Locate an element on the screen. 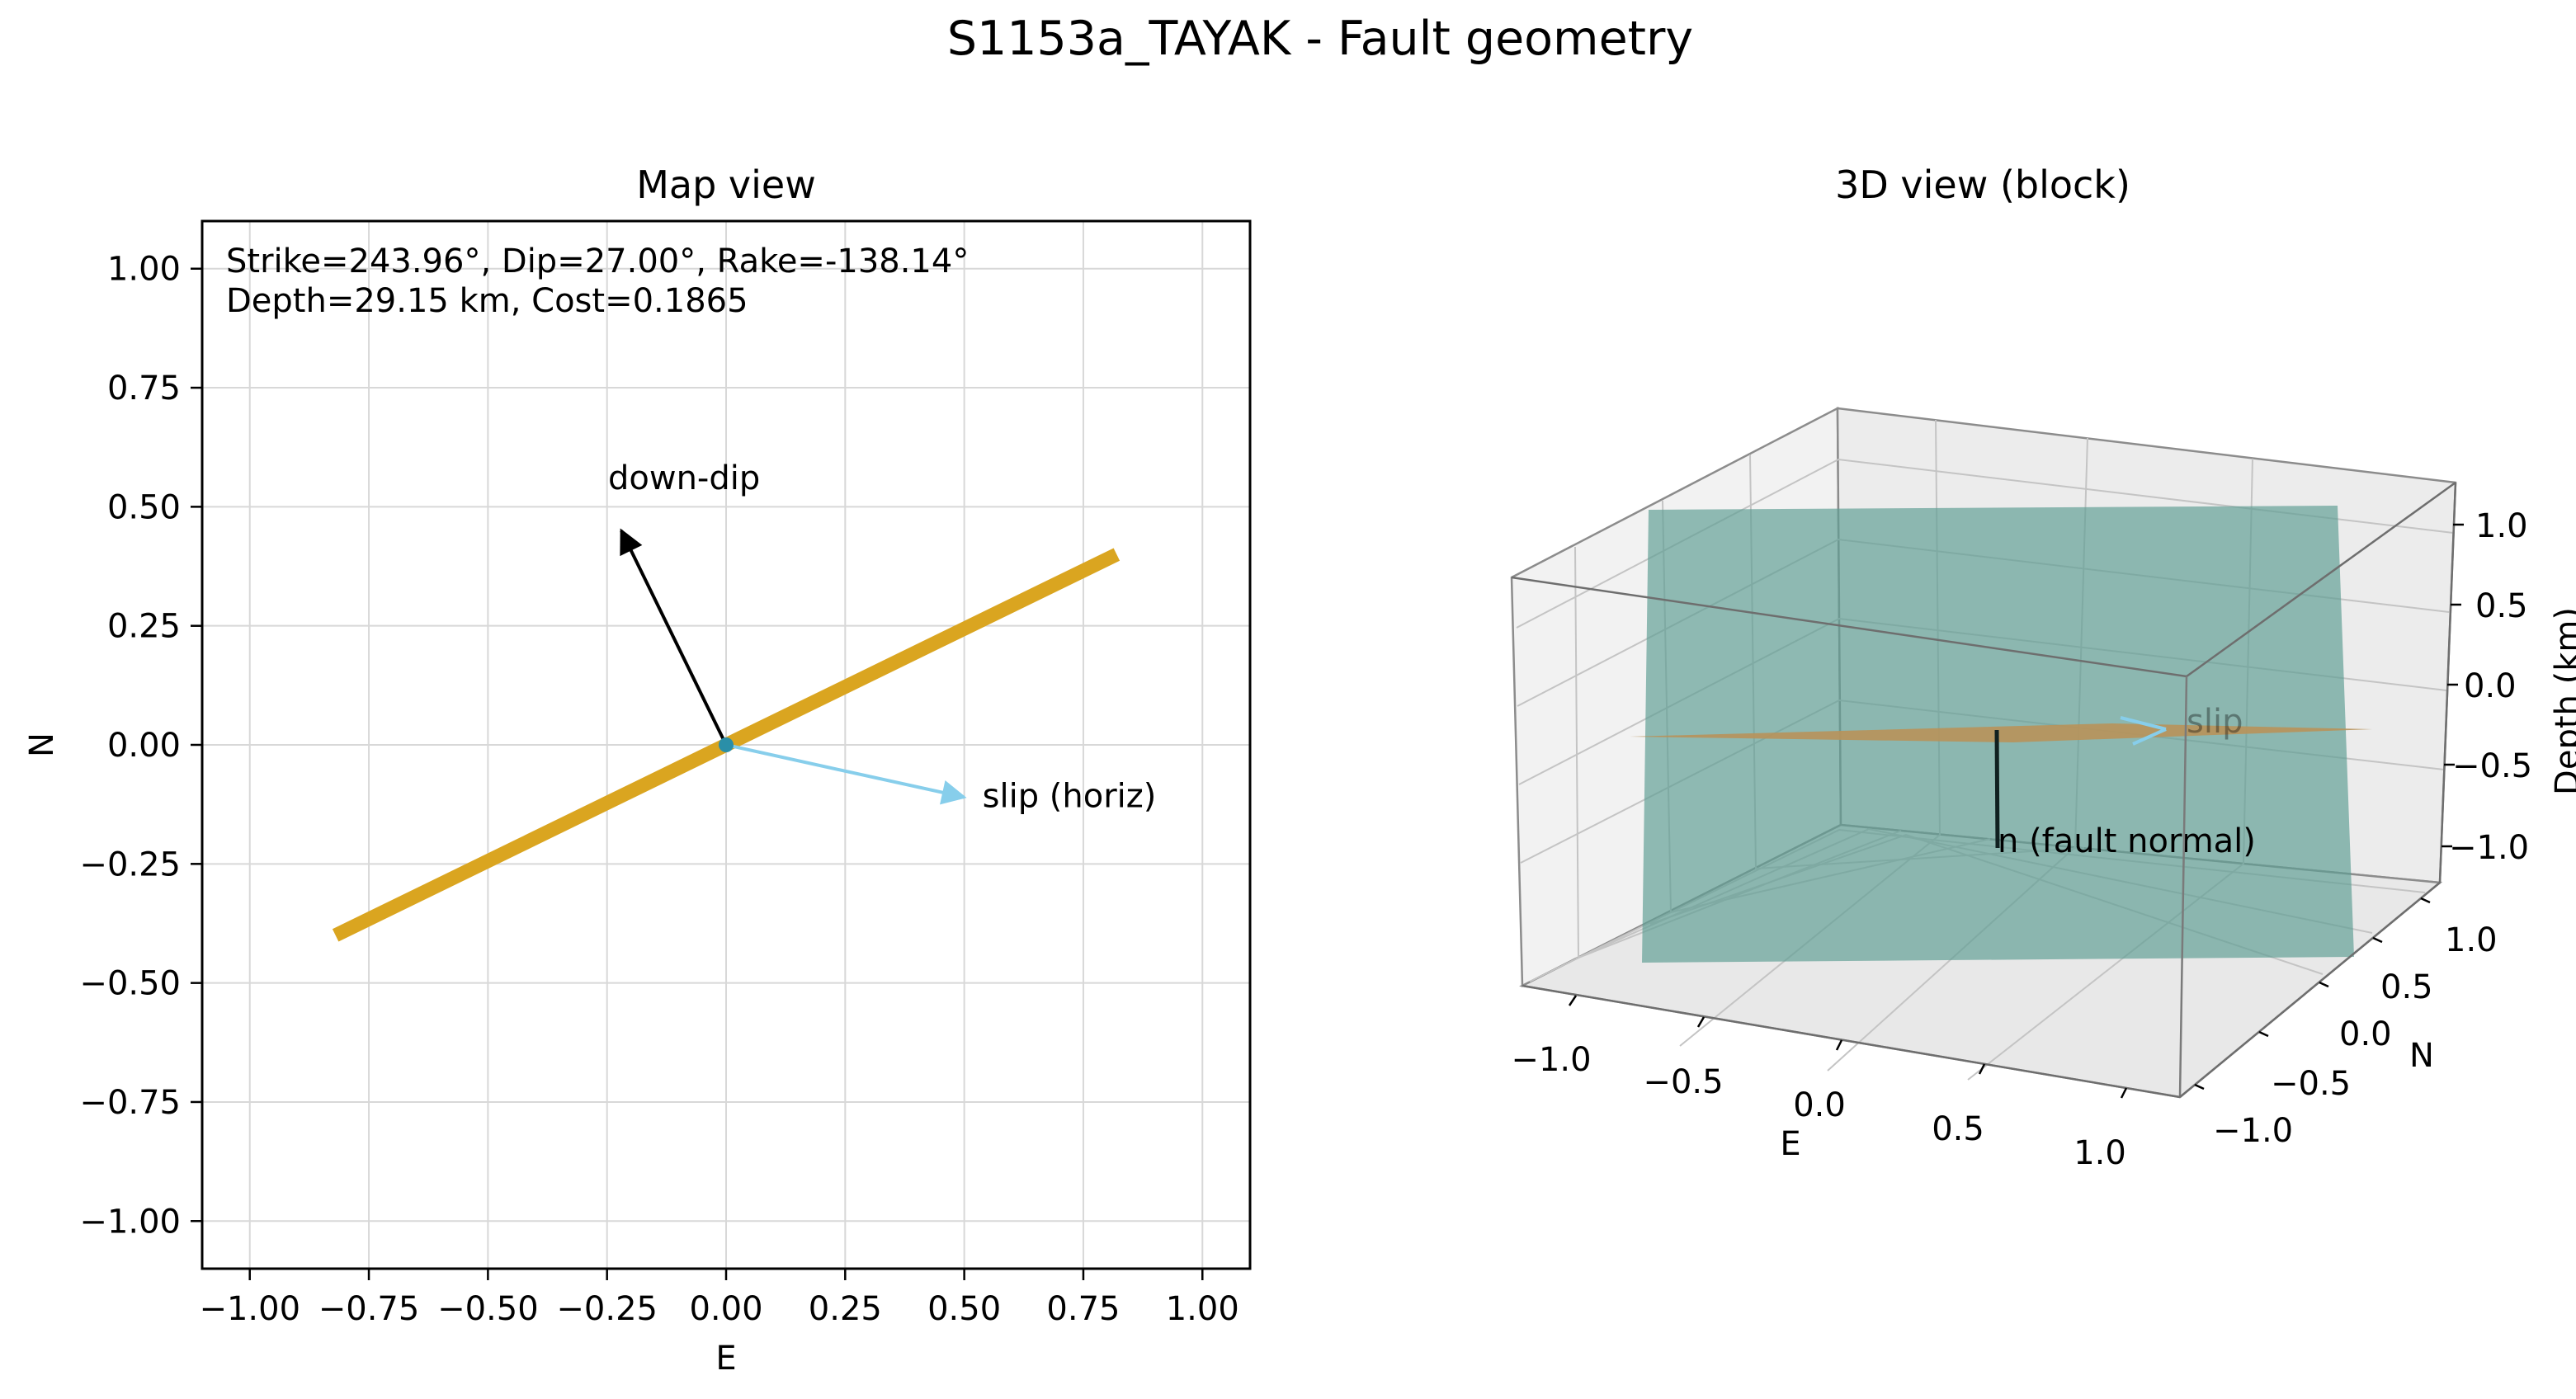 This screenshot has width=2576, height=1399. map-x-tick-label: 1.00 is located at coordinates (1202, 1309).